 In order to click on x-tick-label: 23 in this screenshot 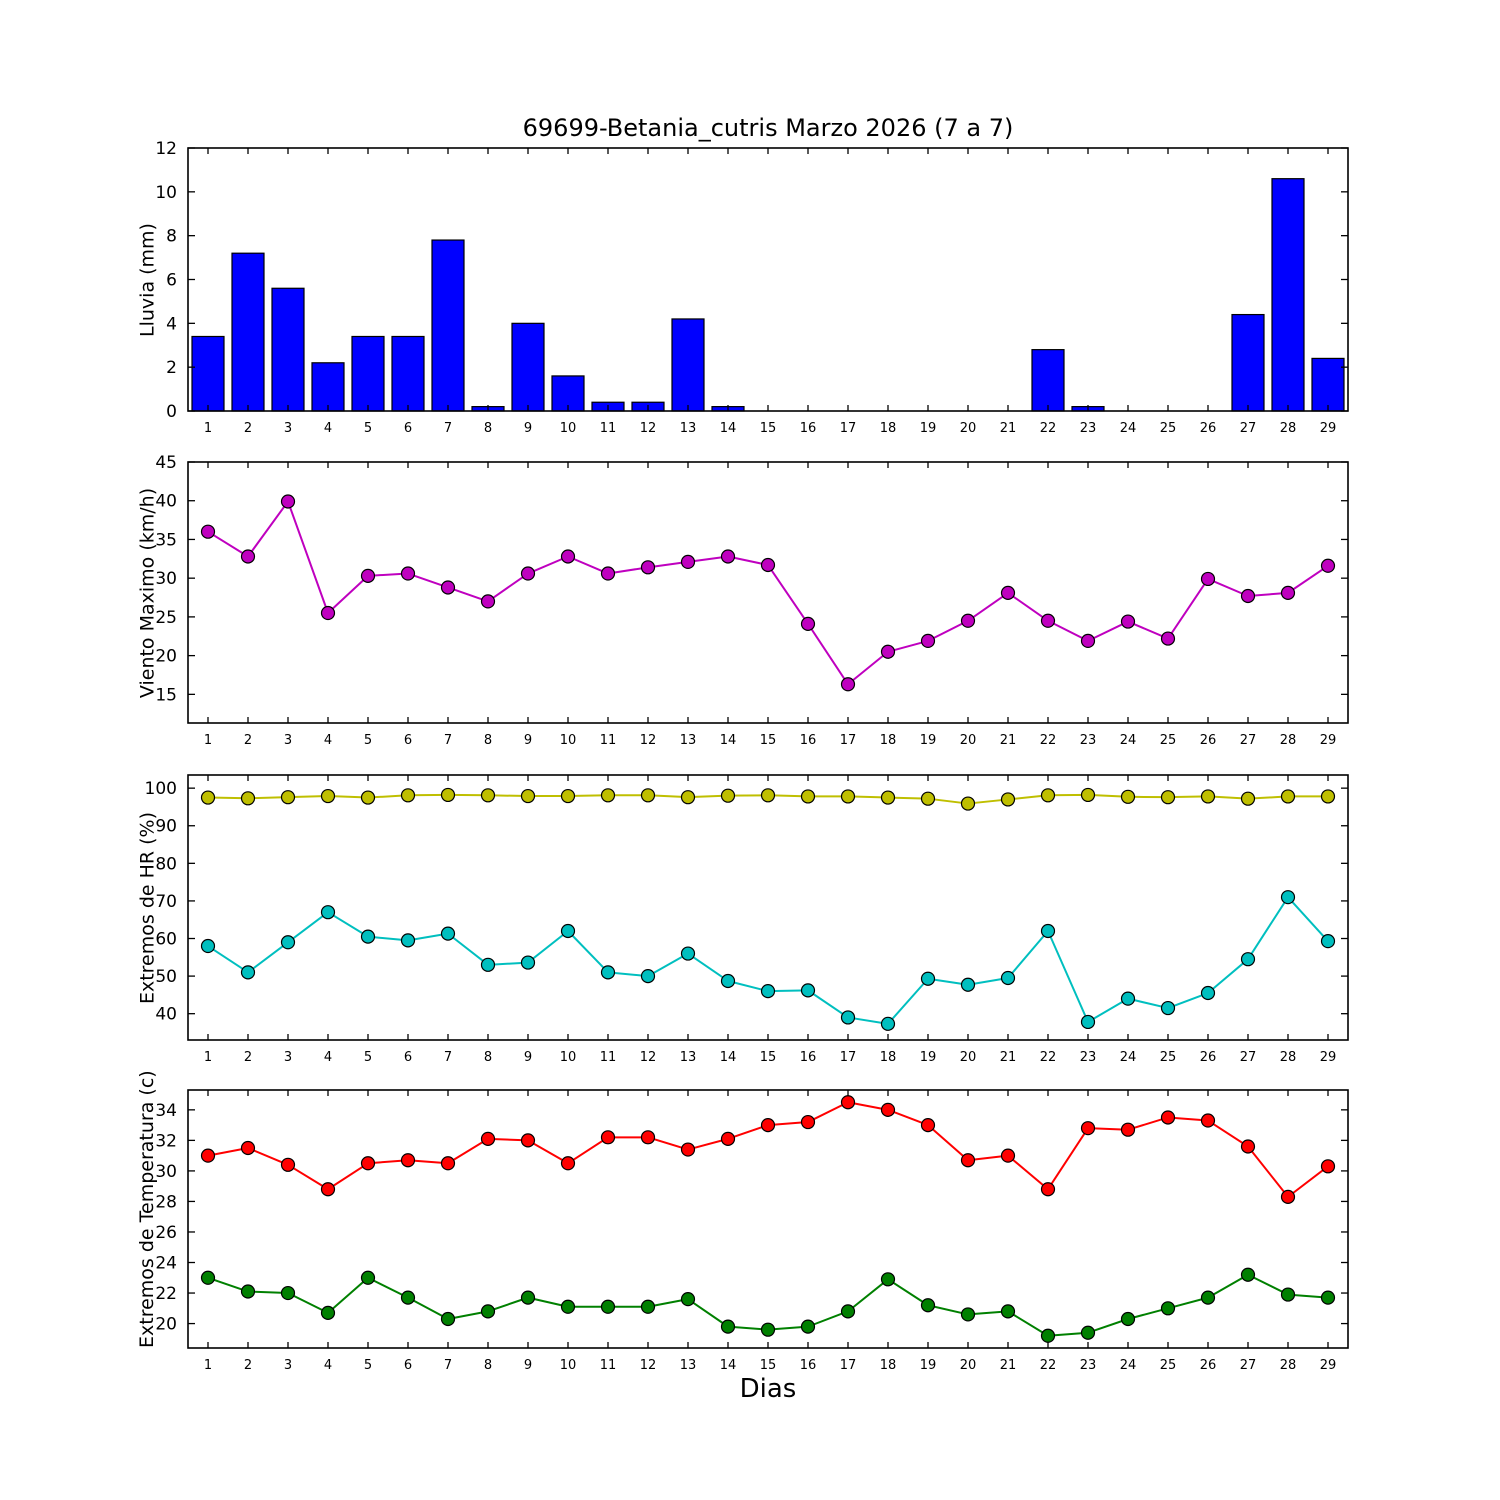, I will do `click(1088, 1057)`.